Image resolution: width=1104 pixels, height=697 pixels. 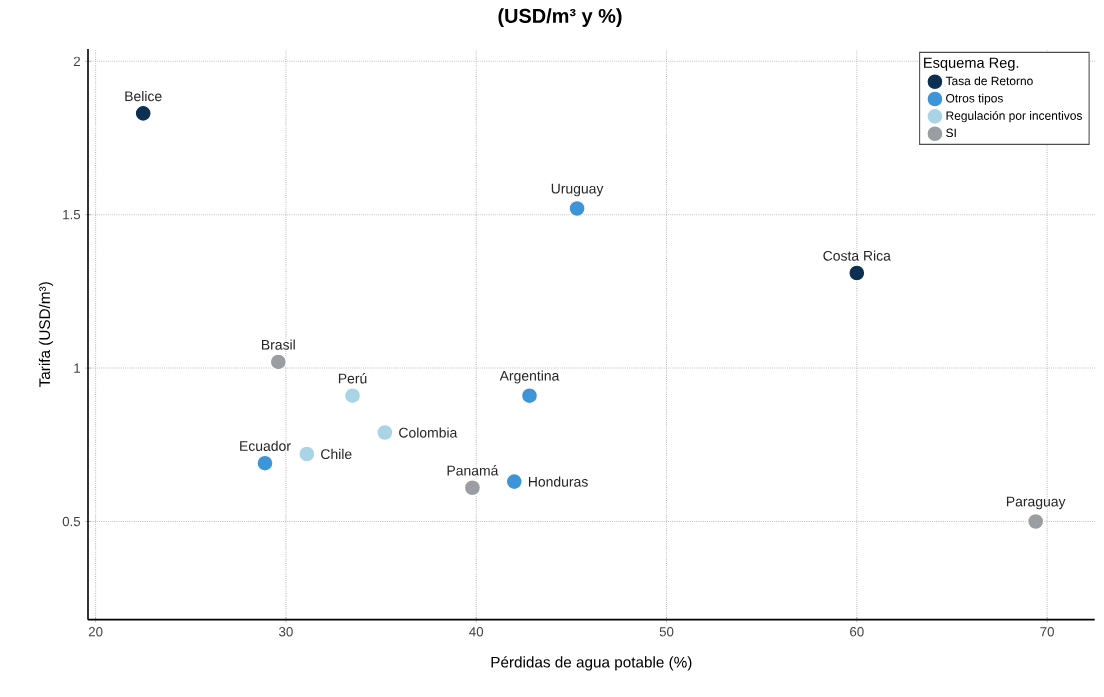 I want to click on x-tick-label: 70, so click(x=1047, y=632).